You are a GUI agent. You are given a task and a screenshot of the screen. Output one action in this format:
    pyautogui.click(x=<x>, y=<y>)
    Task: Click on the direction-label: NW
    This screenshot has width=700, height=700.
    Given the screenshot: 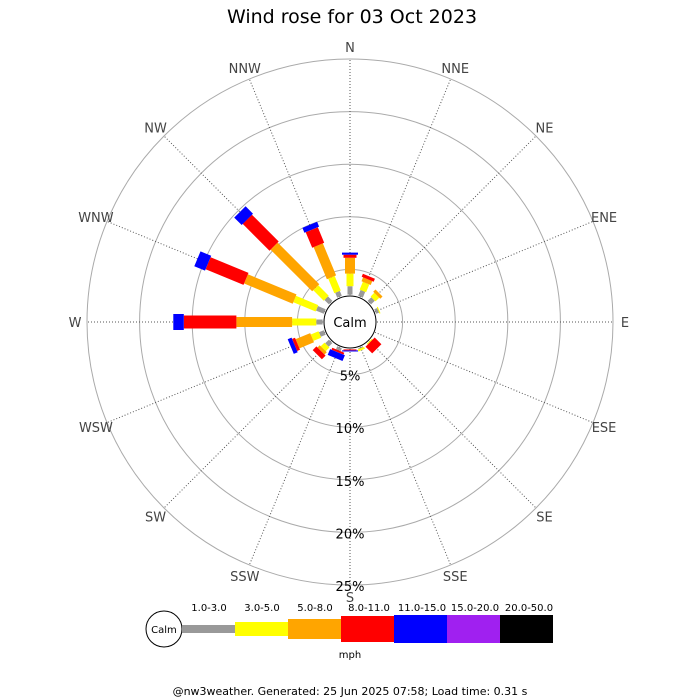 What is the action you would take?
    pyautogui.click(x=155, y=129)
    